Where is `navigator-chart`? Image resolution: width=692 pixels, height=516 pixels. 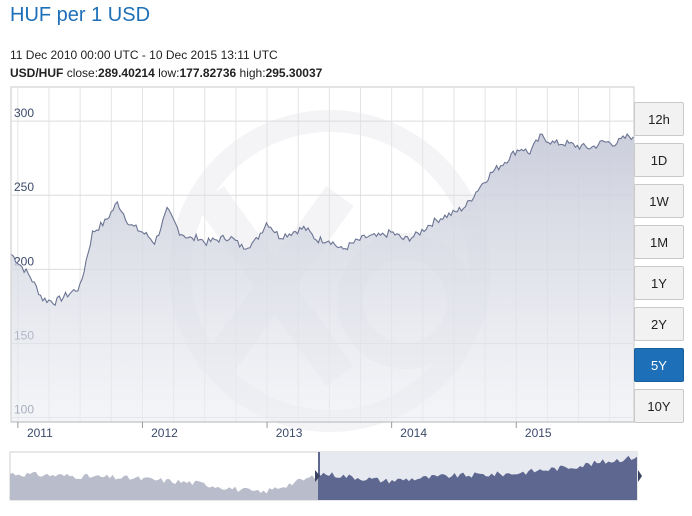 navigator-chart is located at coordinates (324, 476).